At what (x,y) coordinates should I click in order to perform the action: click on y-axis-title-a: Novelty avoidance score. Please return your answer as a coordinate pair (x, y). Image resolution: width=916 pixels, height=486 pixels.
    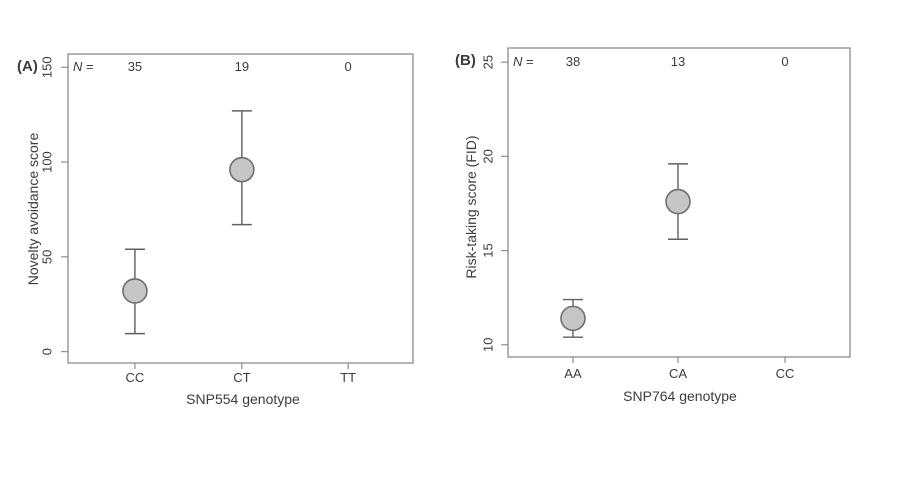
    Looking at the image, I should click on (33, 209).